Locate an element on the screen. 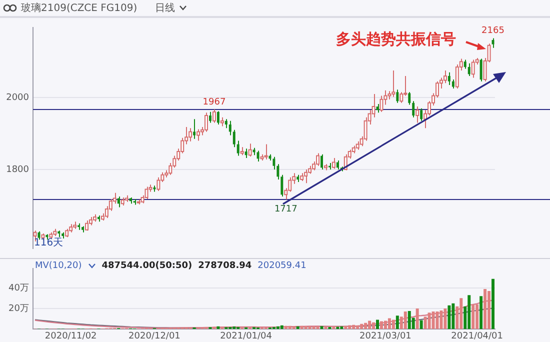  annotation: 278708.94 is located at coordinates (225, 266).